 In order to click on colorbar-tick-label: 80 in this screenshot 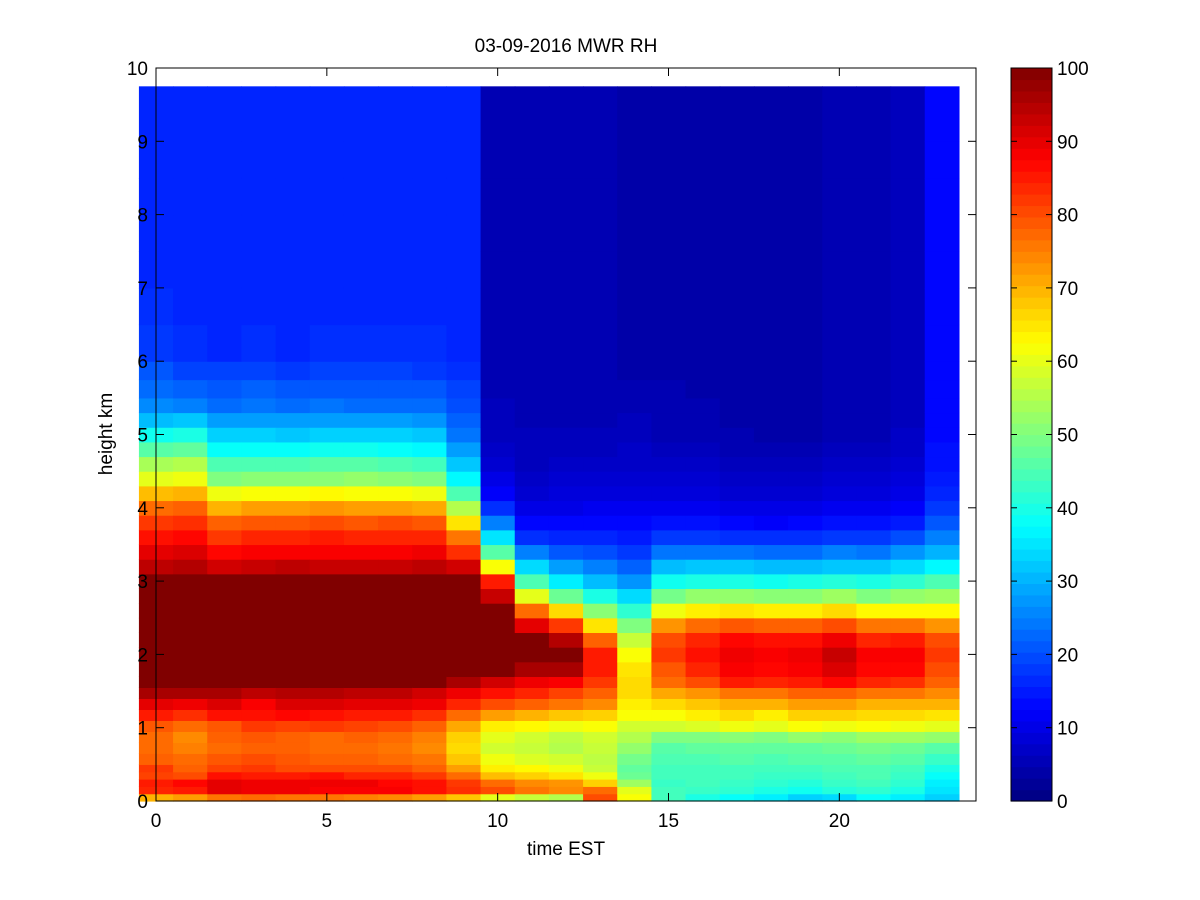, I will do `click(1067, 216)`.